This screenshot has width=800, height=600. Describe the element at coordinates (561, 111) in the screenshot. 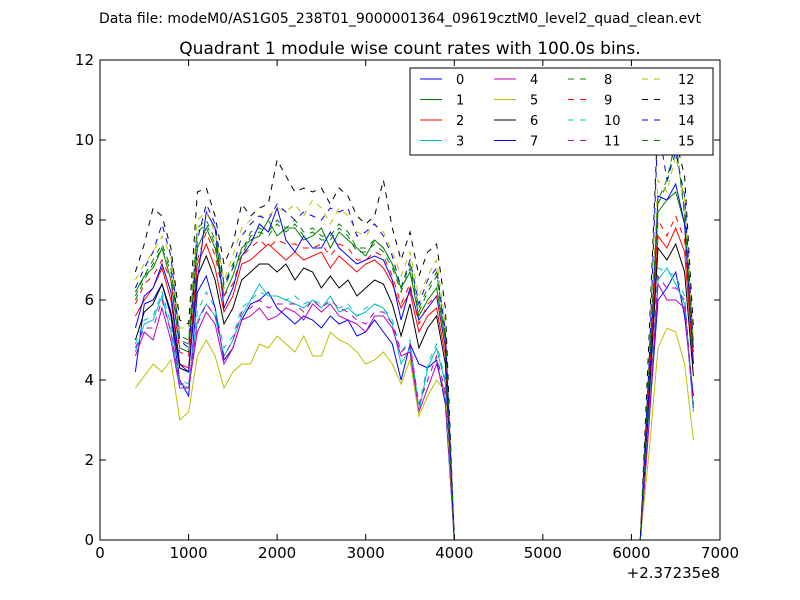

I see `legend-box` at that location.